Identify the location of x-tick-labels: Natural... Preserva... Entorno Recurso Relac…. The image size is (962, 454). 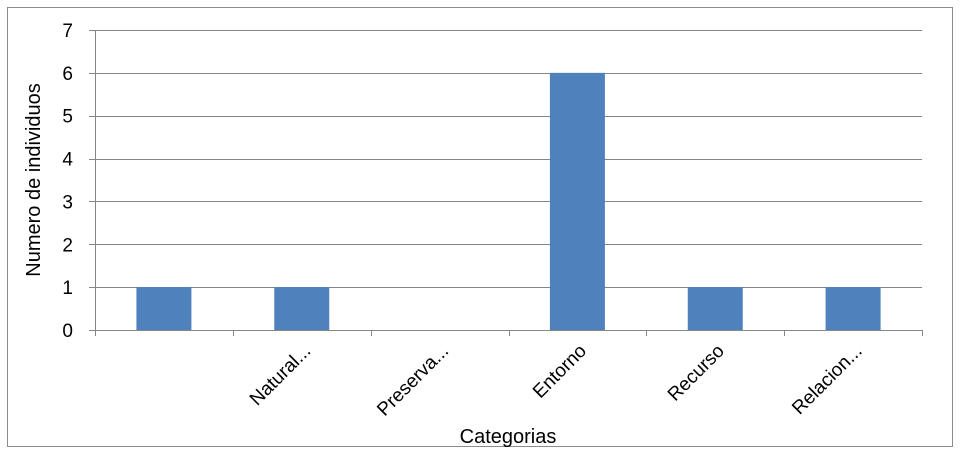
(556, 381).